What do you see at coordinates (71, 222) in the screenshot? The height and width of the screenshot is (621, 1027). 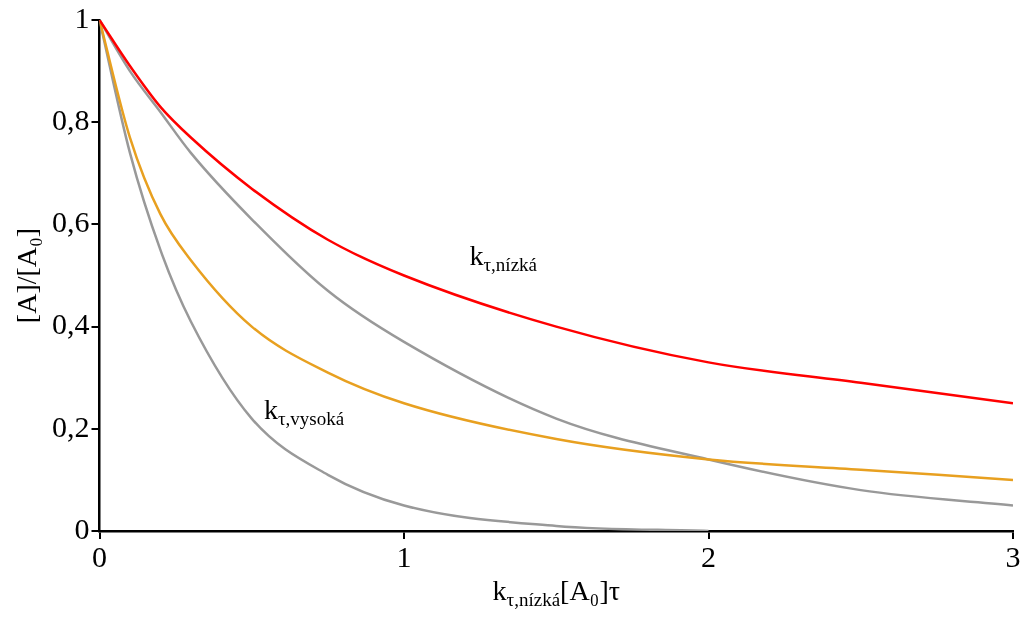 I see `y-tick-label: 0,6` at bounding box center [71, 222].